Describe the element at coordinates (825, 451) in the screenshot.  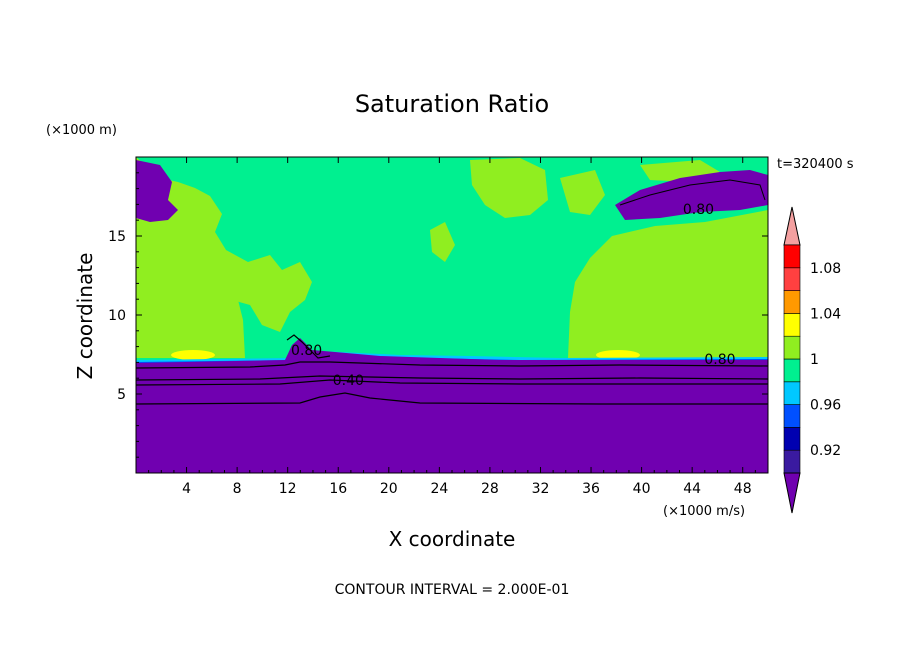
I see `colorbar-tick-label: 0.92` at that location.